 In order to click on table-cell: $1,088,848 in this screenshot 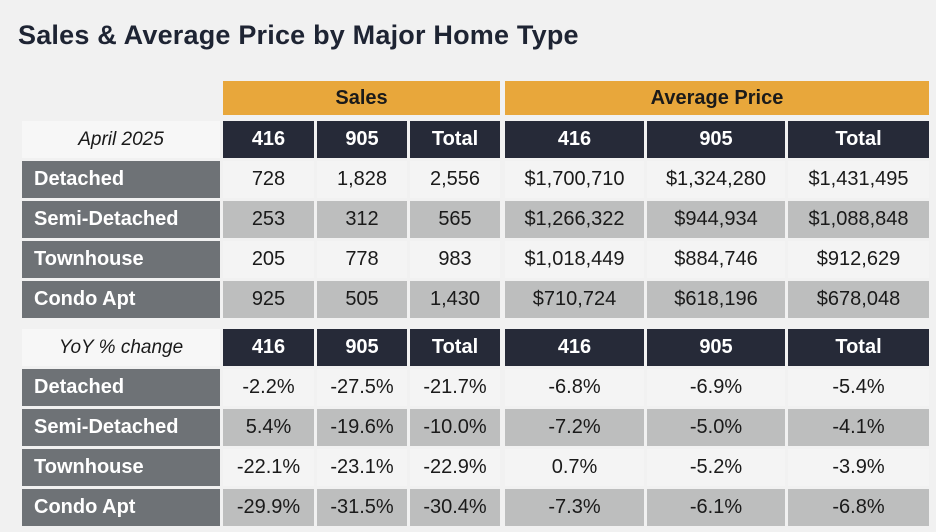, I will do `click(858, 219)`.